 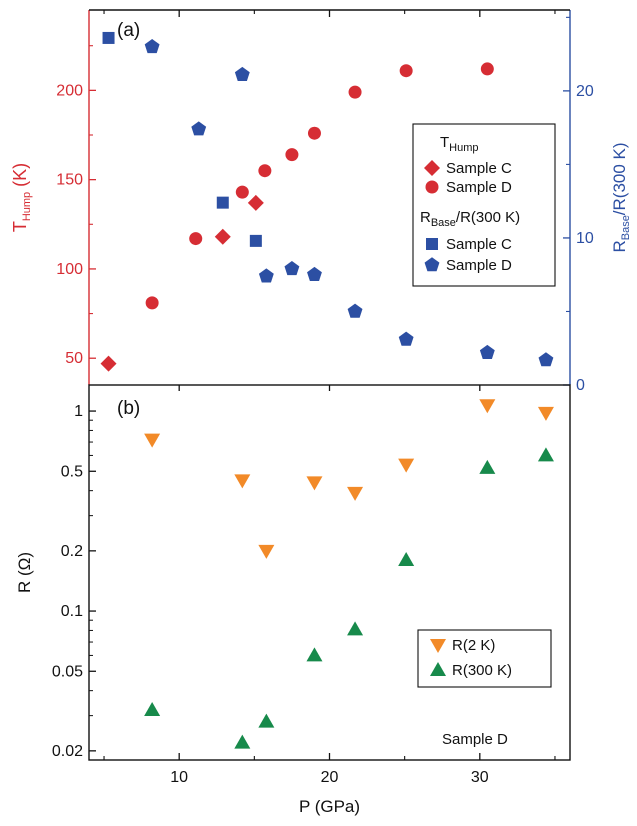 I want to click on legend-a-box, so click(x=484, y=205).